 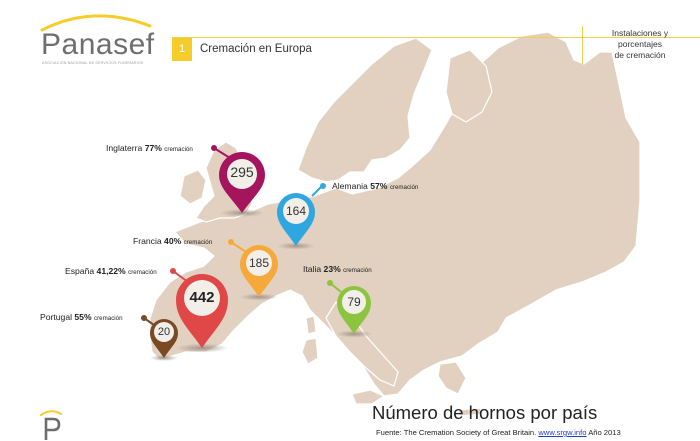 I want to click on label-inglaterra: Inglaterra 77% cremación, so click(x=149, y=148).